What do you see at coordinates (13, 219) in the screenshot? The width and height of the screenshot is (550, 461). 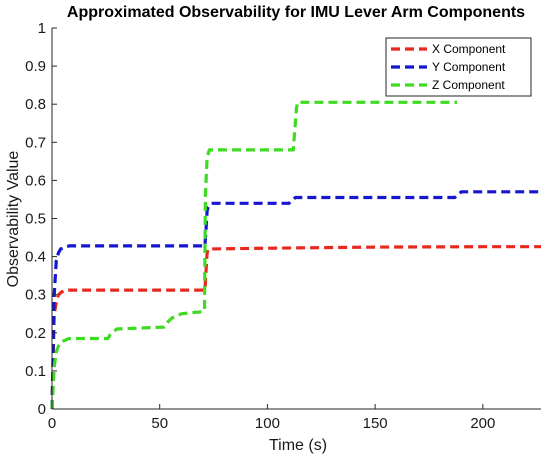 I see `y-axis-label: Observability Value` at bounding box center [13, 219].